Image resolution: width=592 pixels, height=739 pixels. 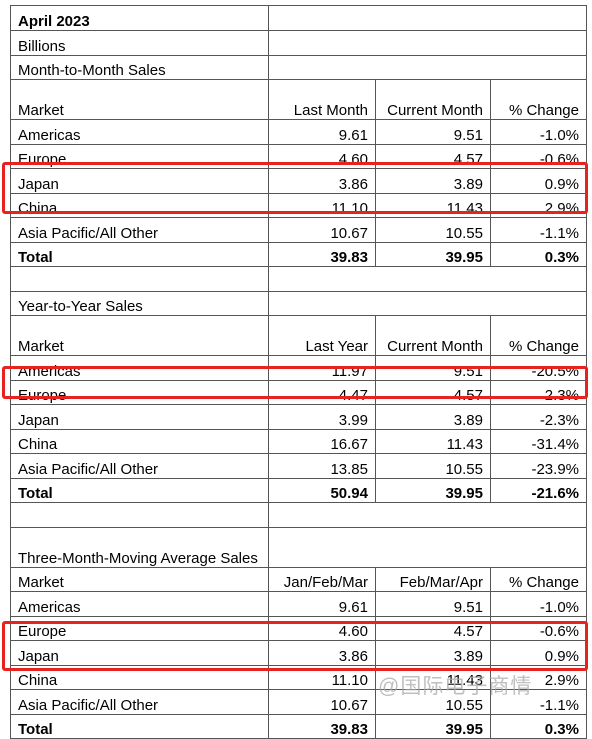 I want to click on table-row: China 16.67 11.43 -31.4%, so click(x=298, y=441).